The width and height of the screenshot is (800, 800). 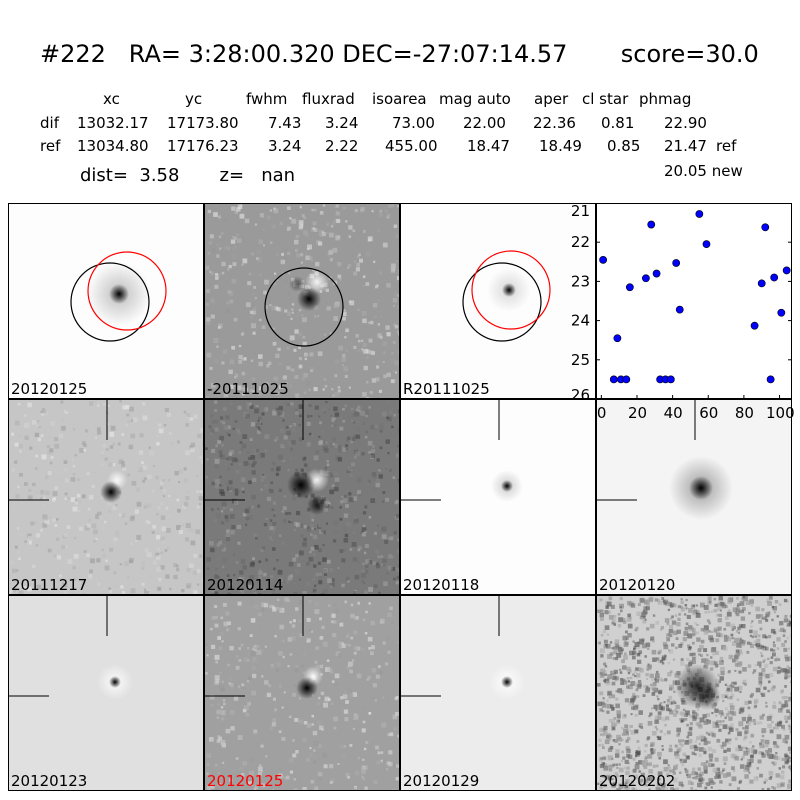 I want to click on image-panel: 20120123, so click(x=106, y=693).